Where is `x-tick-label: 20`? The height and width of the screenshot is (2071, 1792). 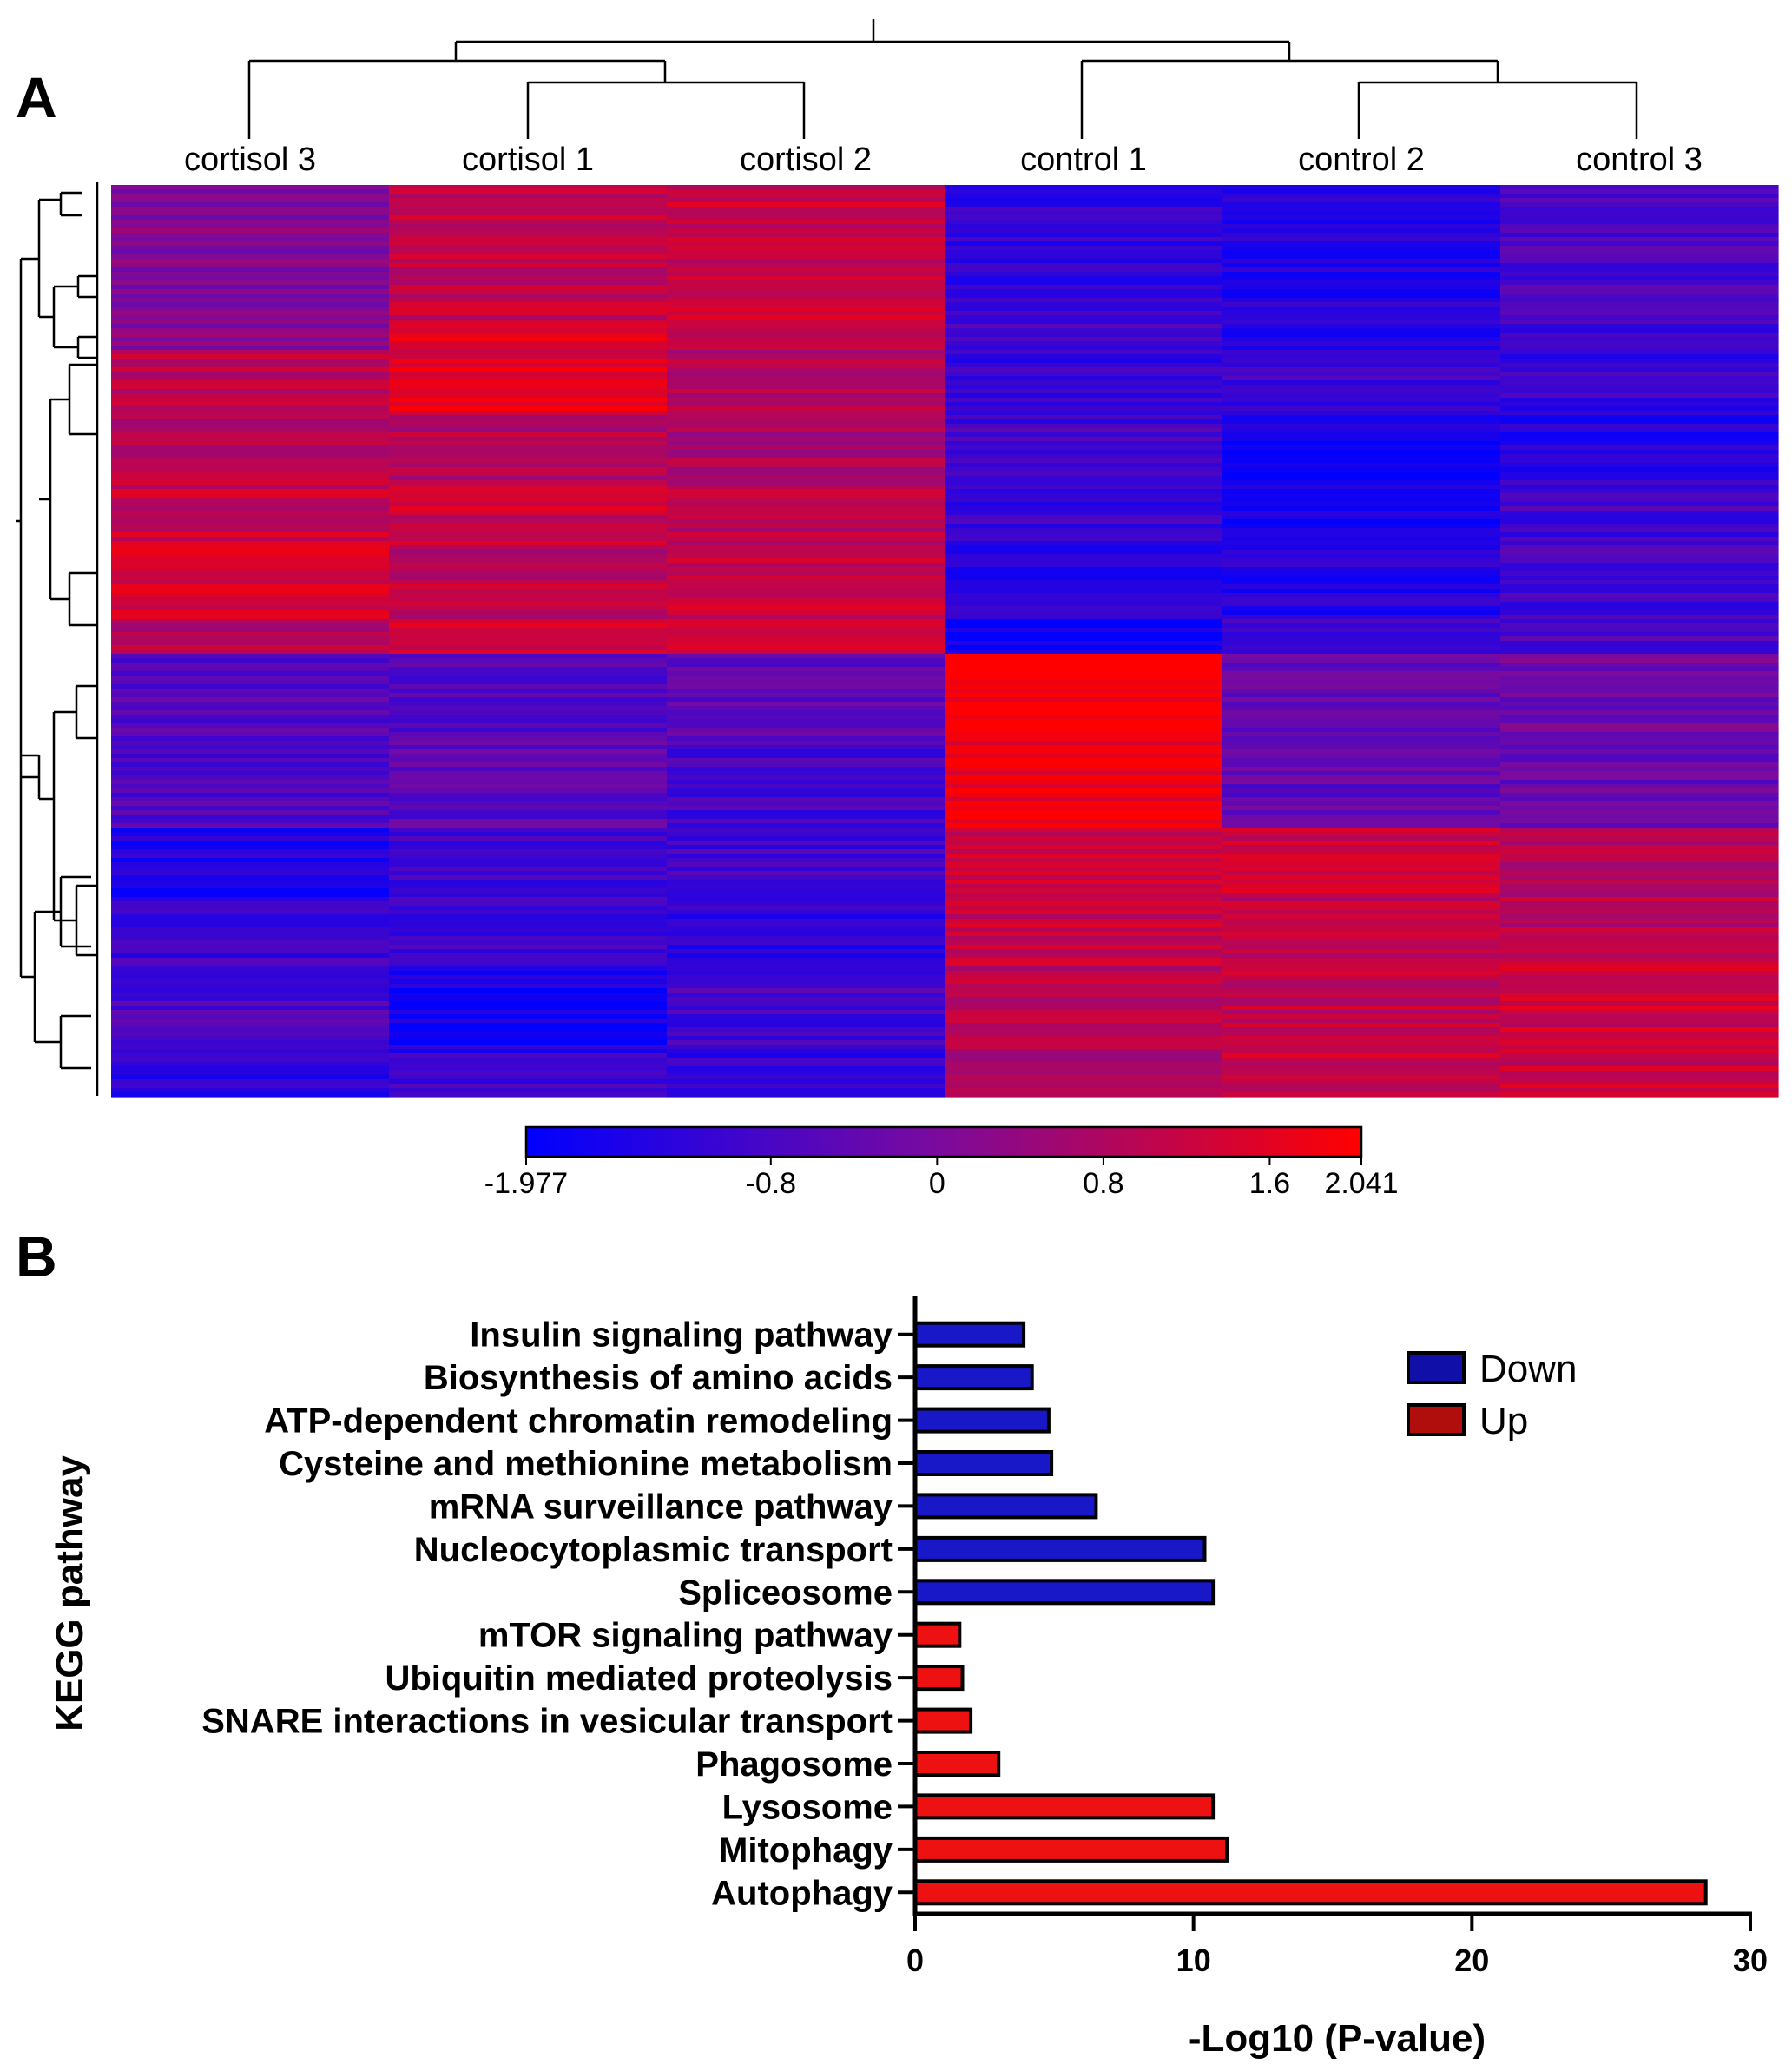
x-tick-label: 20 is located at coordinates (1471, 1960).